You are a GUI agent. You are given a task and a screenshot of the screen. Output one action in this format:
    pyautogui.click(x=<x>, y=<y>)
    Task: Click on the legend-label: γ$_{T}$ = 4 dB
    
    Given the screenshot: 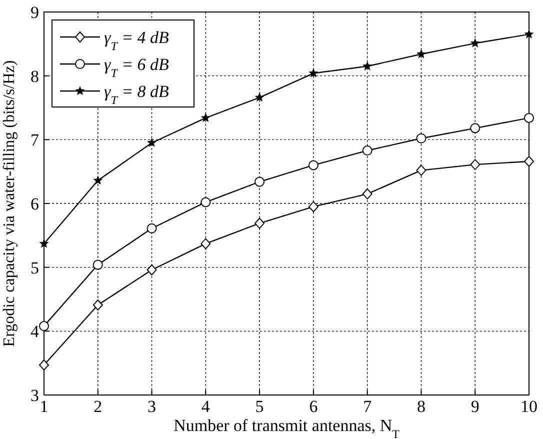 What is the action you would take?
    pyautogui.click(x=137, y=40)
    